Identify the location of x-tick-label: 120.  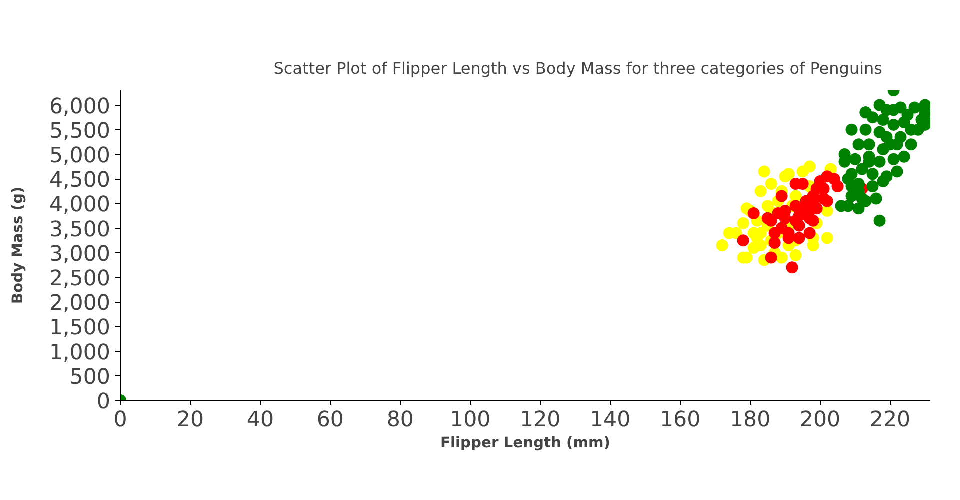
(540, 420).